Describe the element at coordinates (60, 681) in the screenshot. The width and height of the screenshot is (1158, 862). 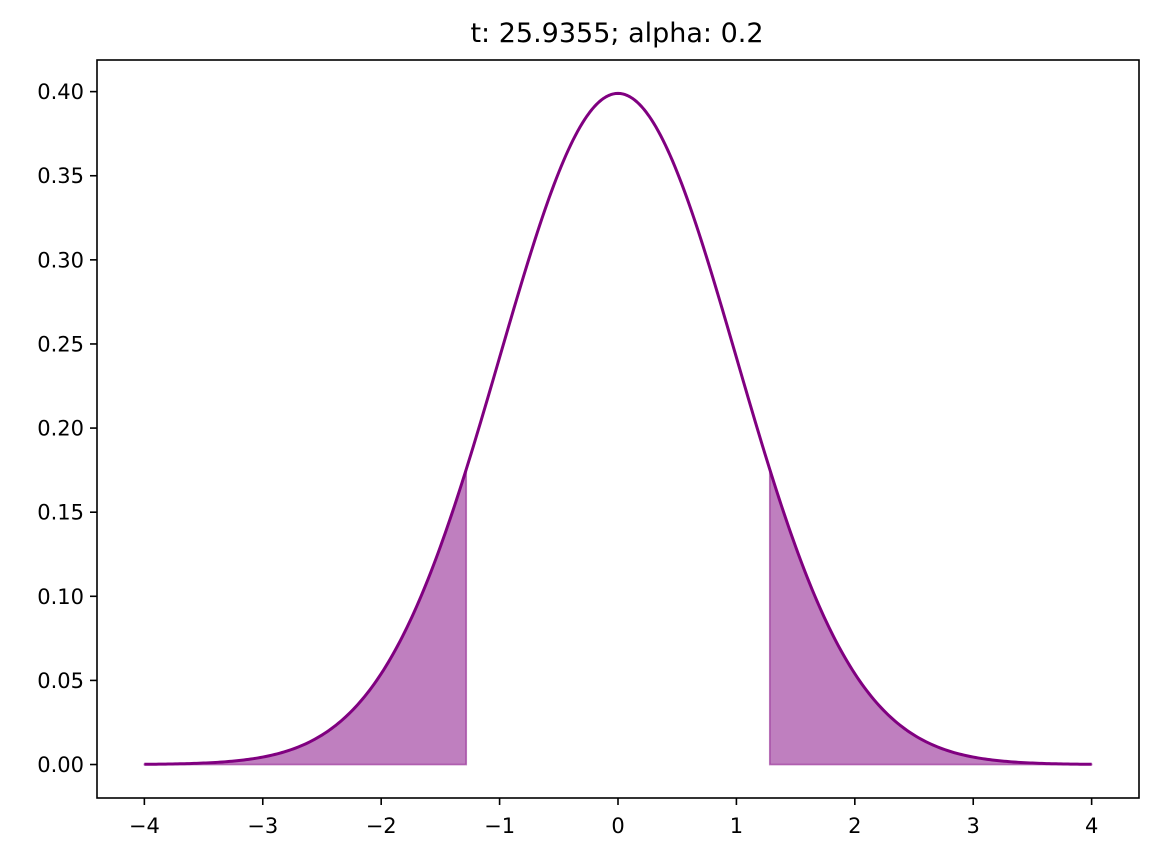
I see `y-tick-label: 0.05` at that location.